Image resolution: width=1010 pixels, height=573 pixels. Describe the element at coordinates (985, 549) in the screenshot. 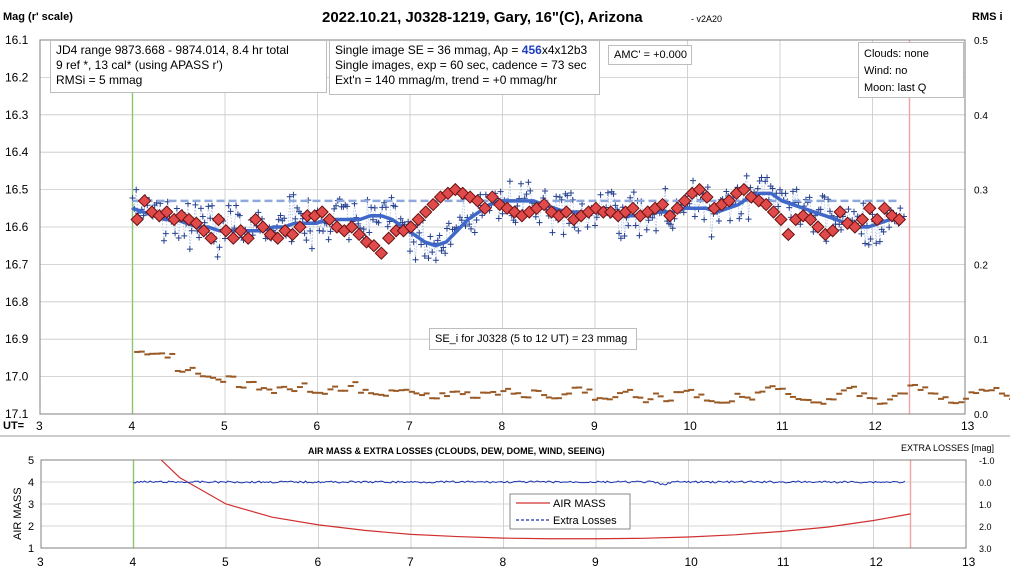

I see `airmass-y2-tick-label: 3.0` at that location.